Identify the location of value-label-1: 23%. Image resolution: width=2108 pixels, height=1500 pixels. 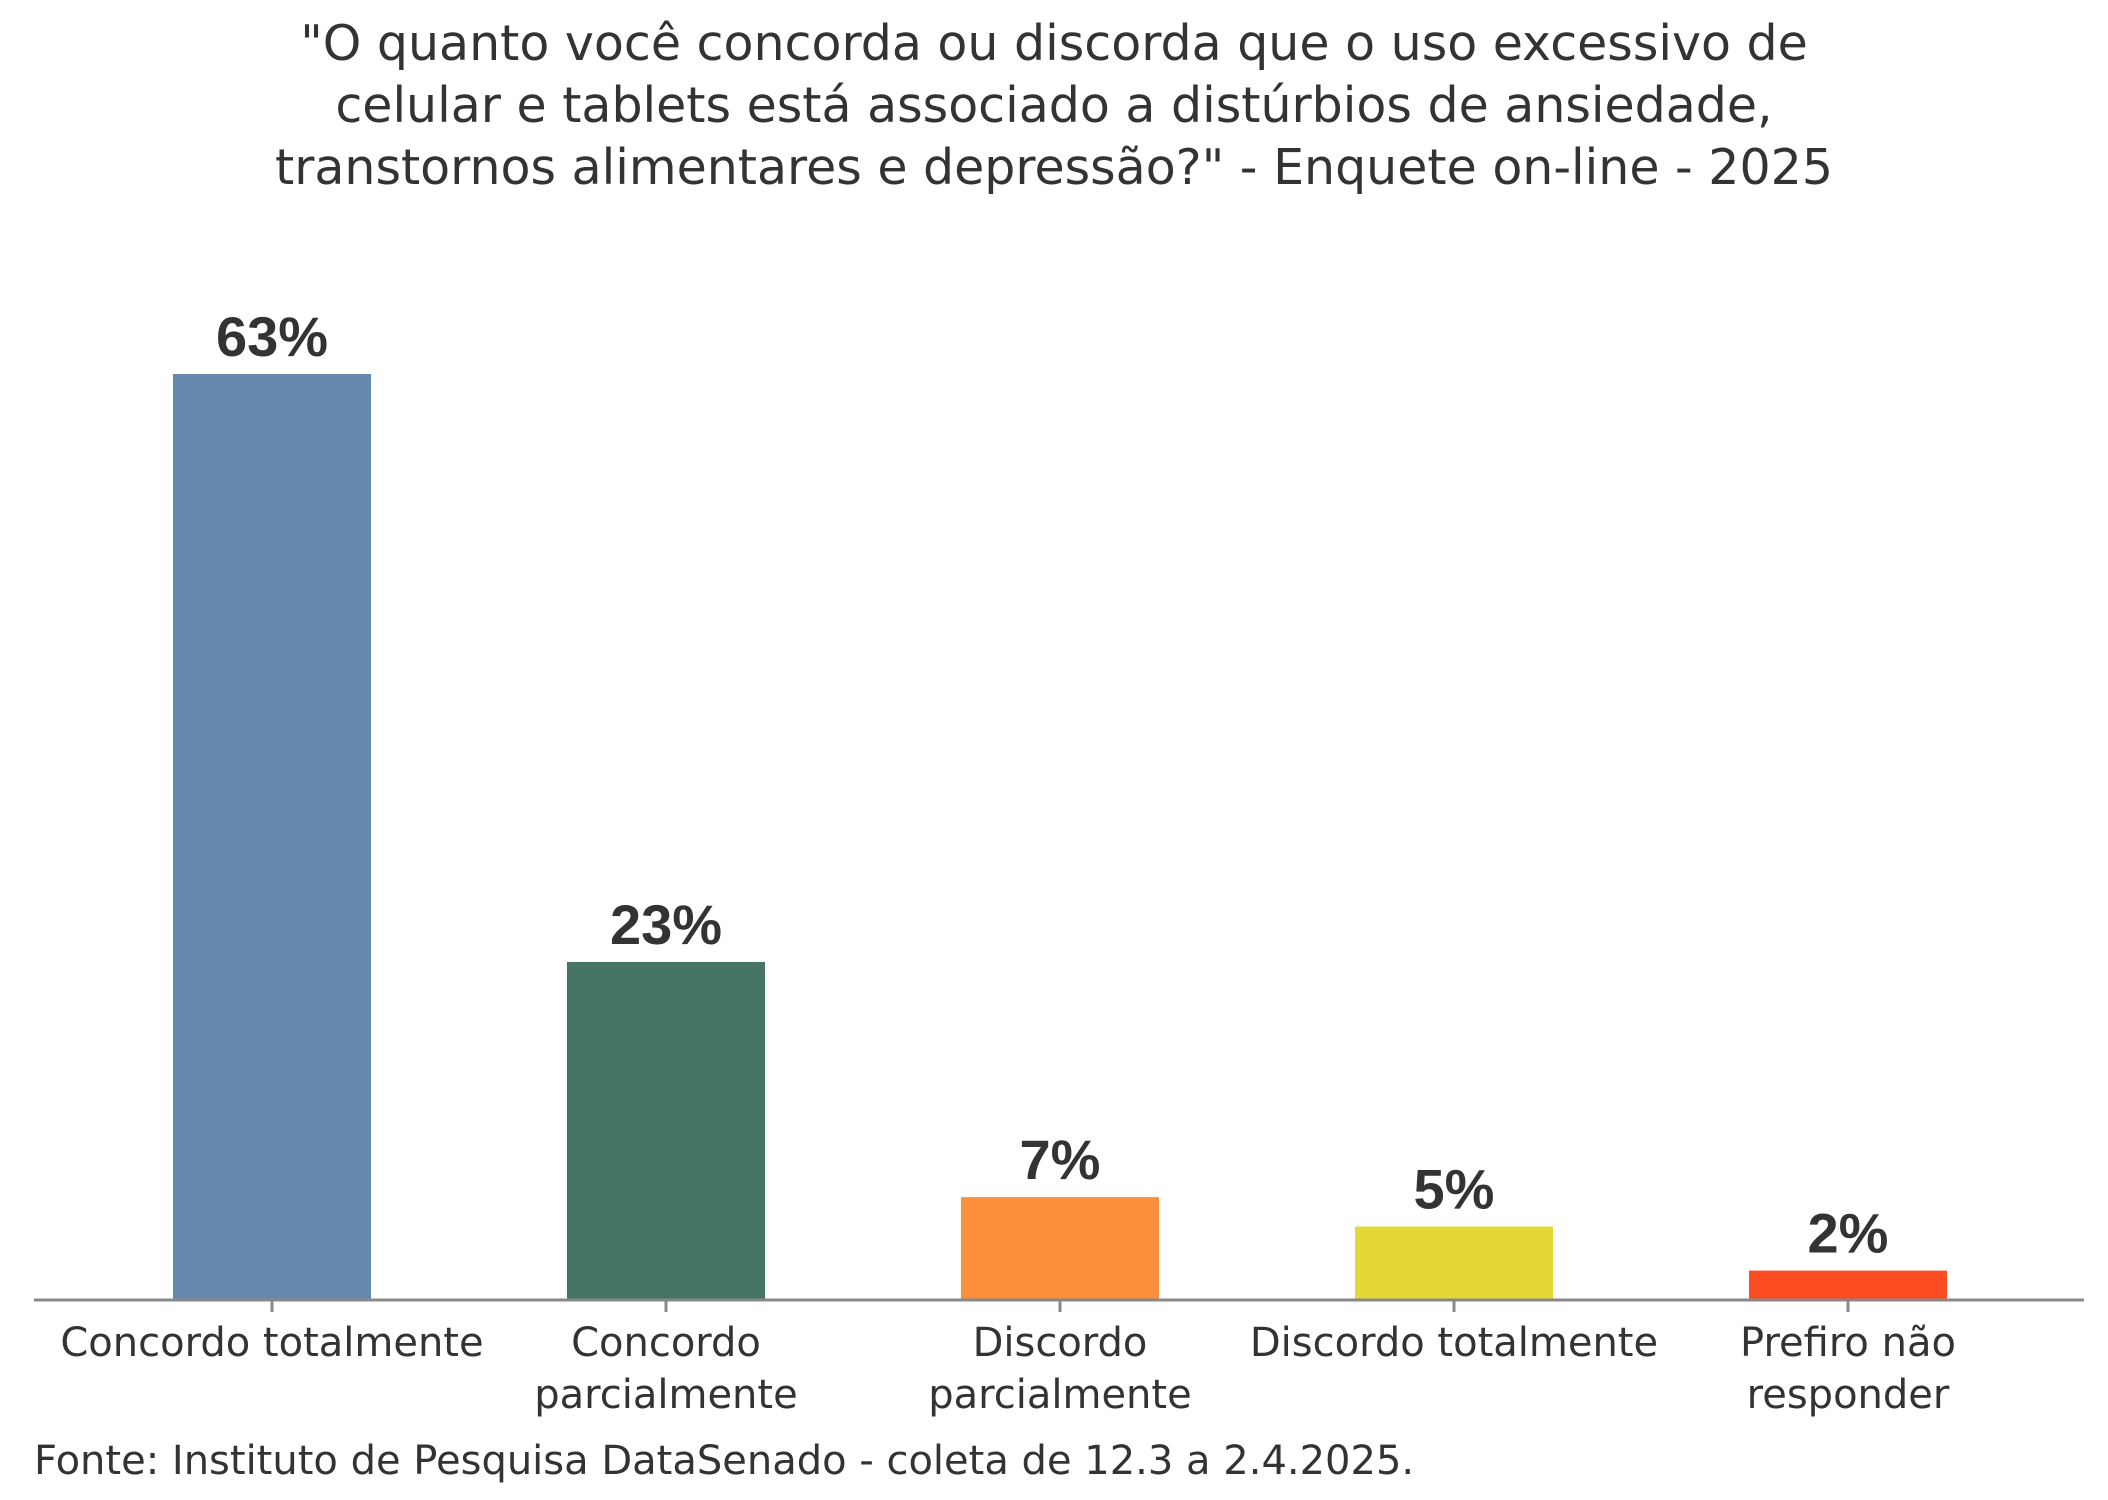
(666, 924).